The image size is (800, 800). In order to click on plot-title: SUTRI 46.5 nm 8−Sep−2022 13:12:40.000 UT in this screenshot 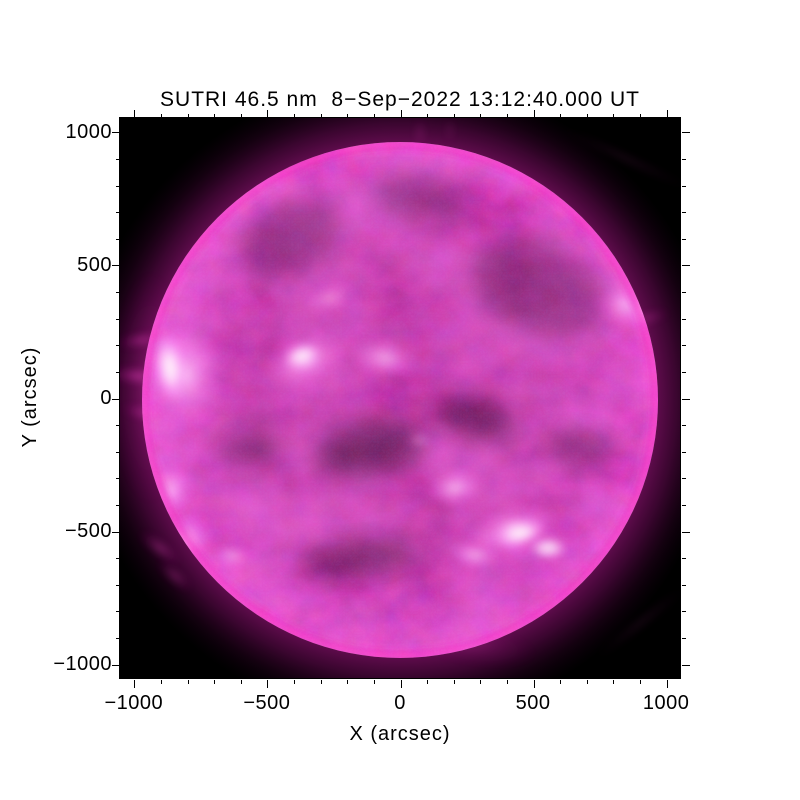, I will do `click(400, 99)`.